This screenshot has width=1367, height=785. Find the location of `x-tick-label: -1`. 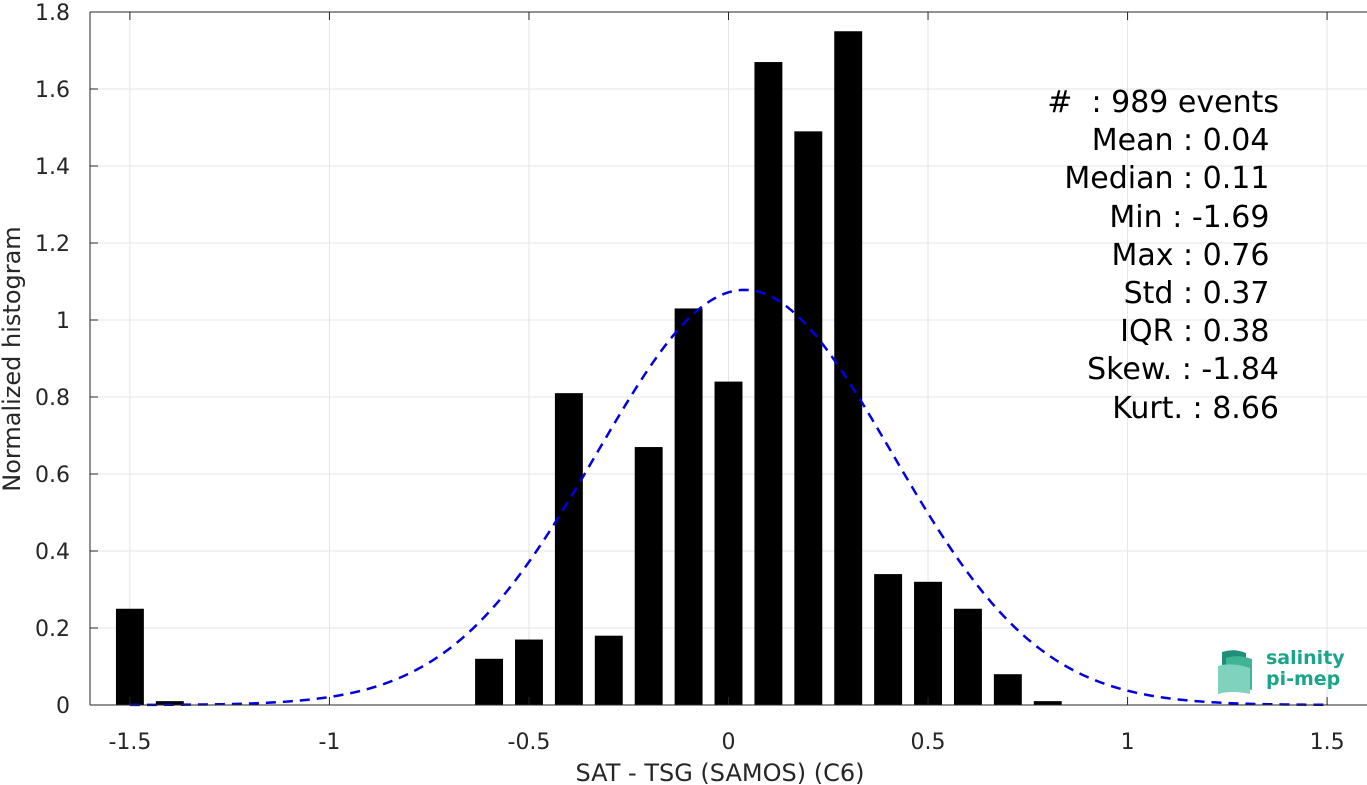

x-tick-label: -1 is located at coordinates (329, 742).